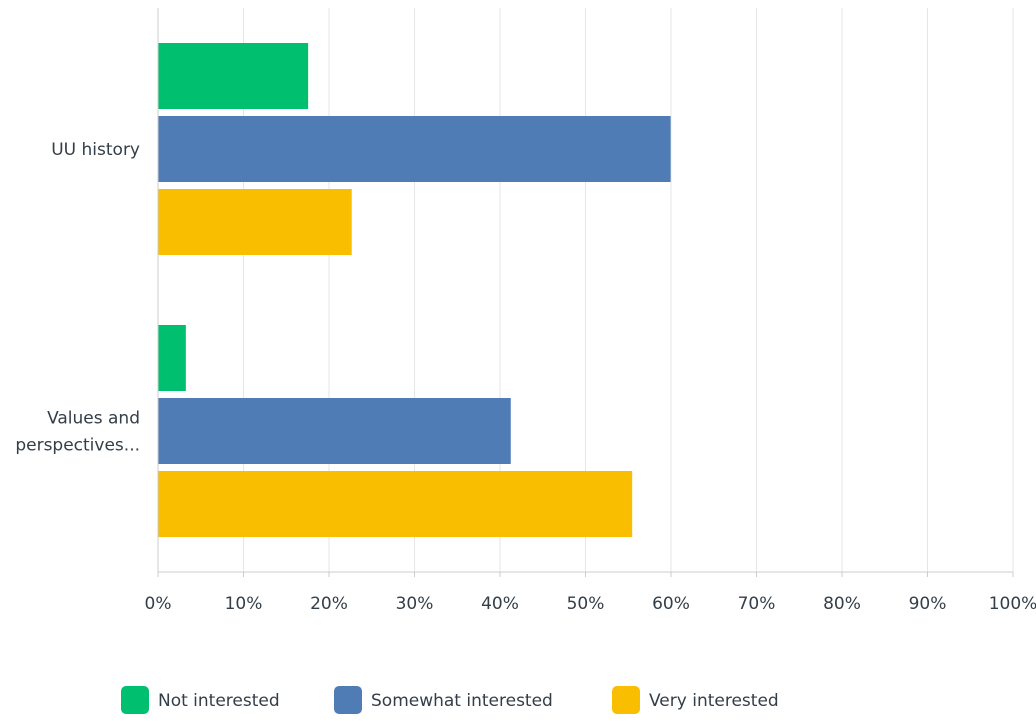  Describe the element at coordinates (329, 604) in the screenshot. I see `x-tick-label: 20%` at that location.